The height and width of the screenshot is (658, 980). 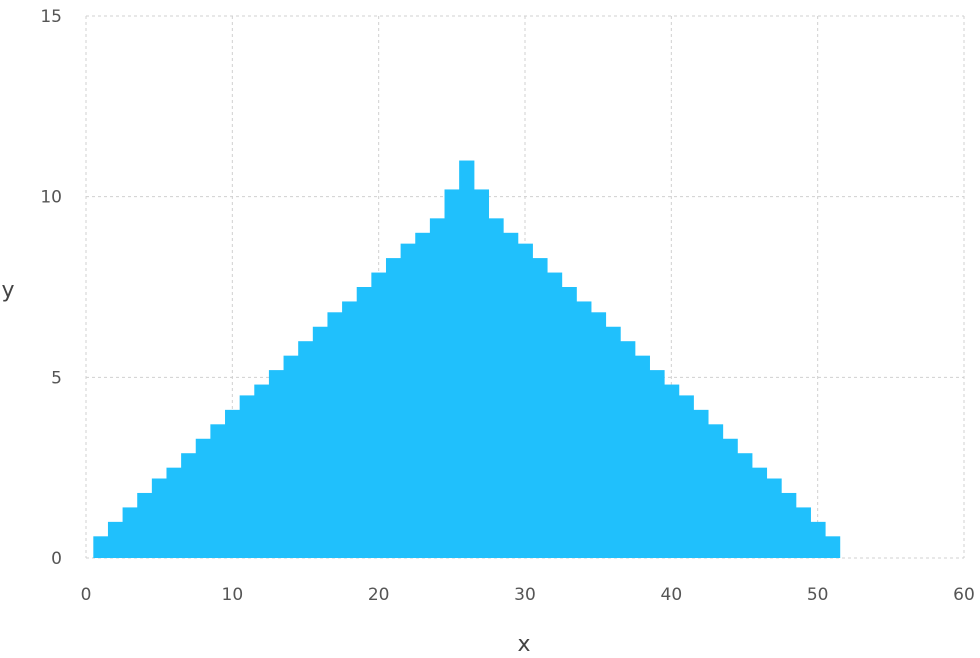 What do you see at coordinates (523, 644) in the screenshot?
I see `x-axis-label: x` at bounding box center [523, 644].